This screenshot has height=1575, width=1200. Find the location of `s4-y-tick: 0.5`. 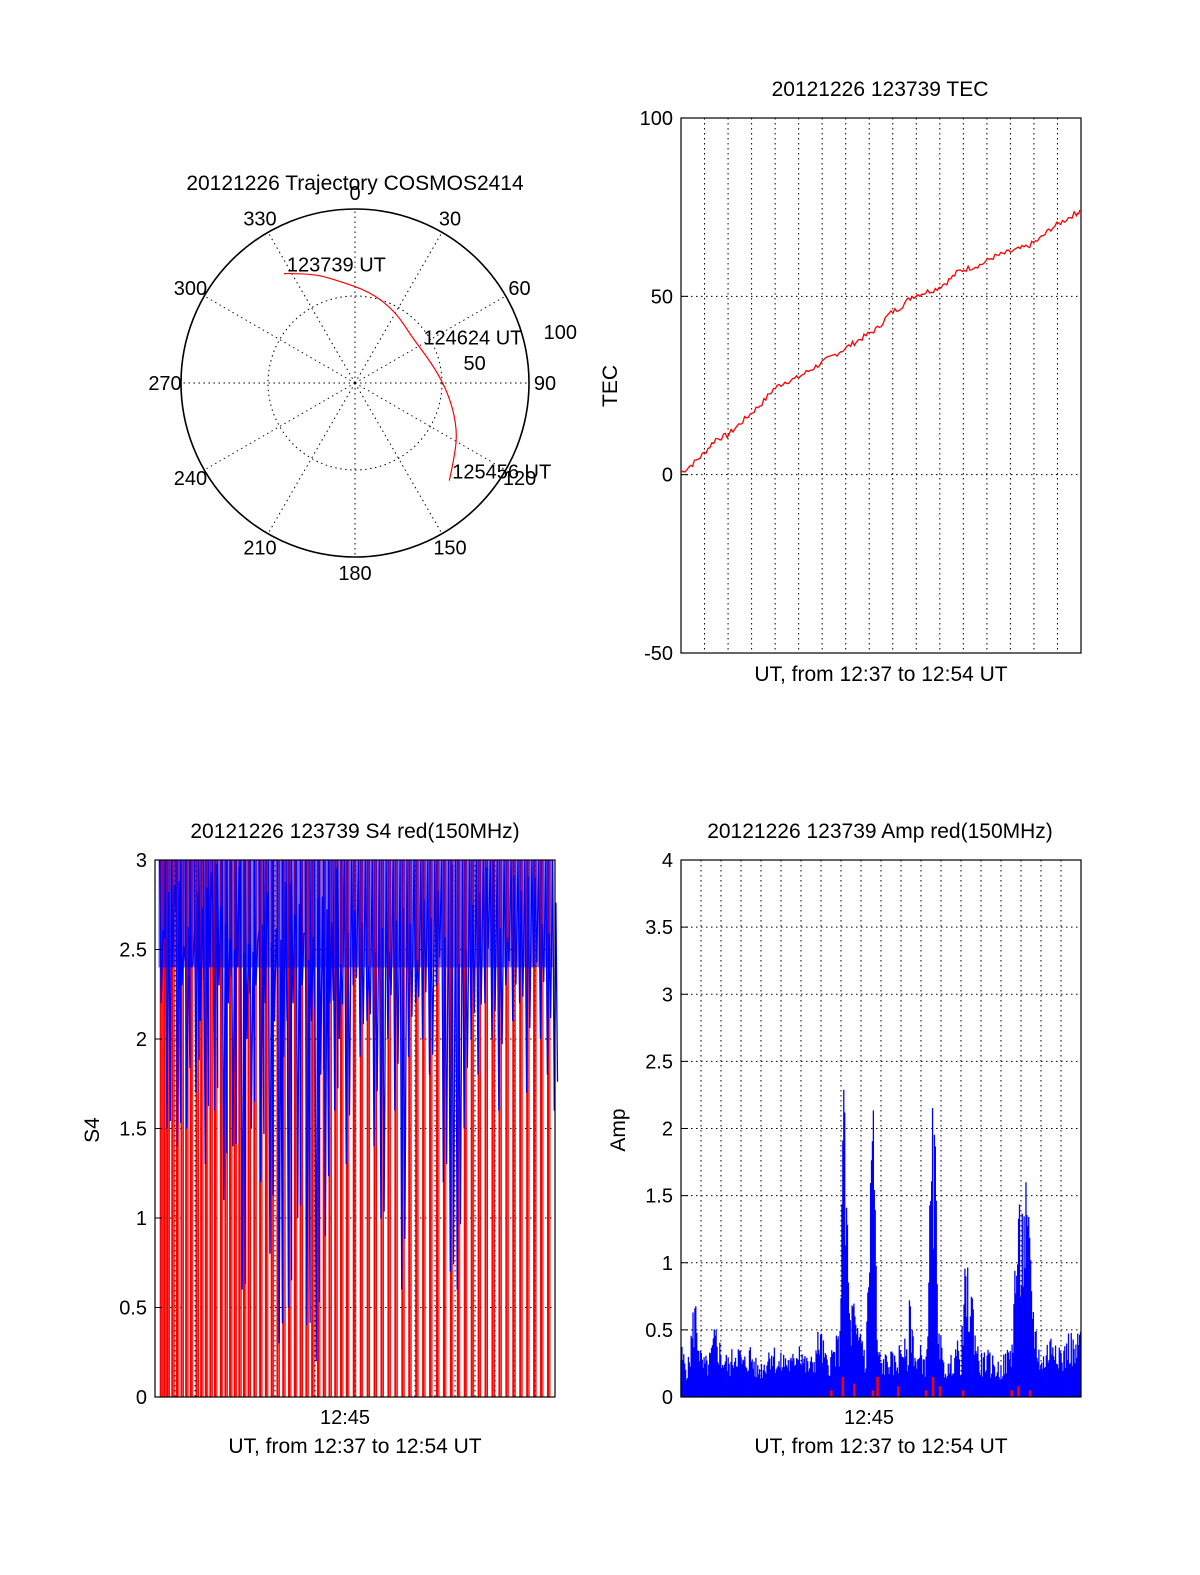

s4-y-tick: 0.5 is located at coordinates (133, 1309).